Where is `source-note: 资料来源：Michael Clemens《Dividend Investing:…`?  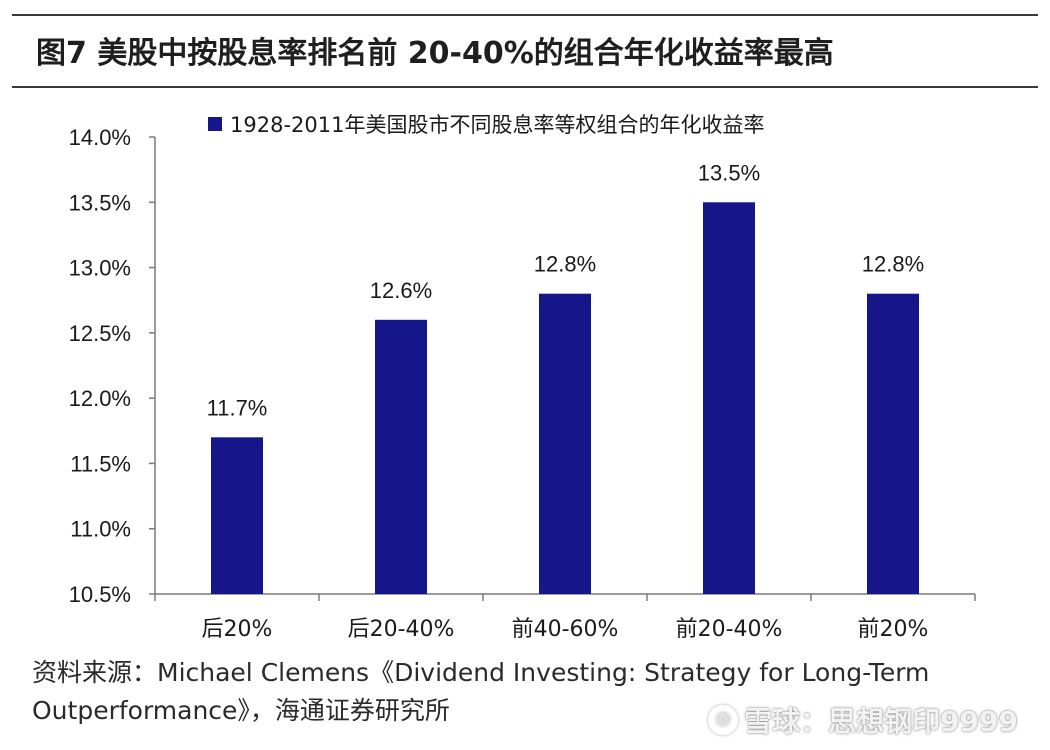 source-note: 资料来源：Michael Clemens《Dividend Investing:… is located at coordinates (481, 691).